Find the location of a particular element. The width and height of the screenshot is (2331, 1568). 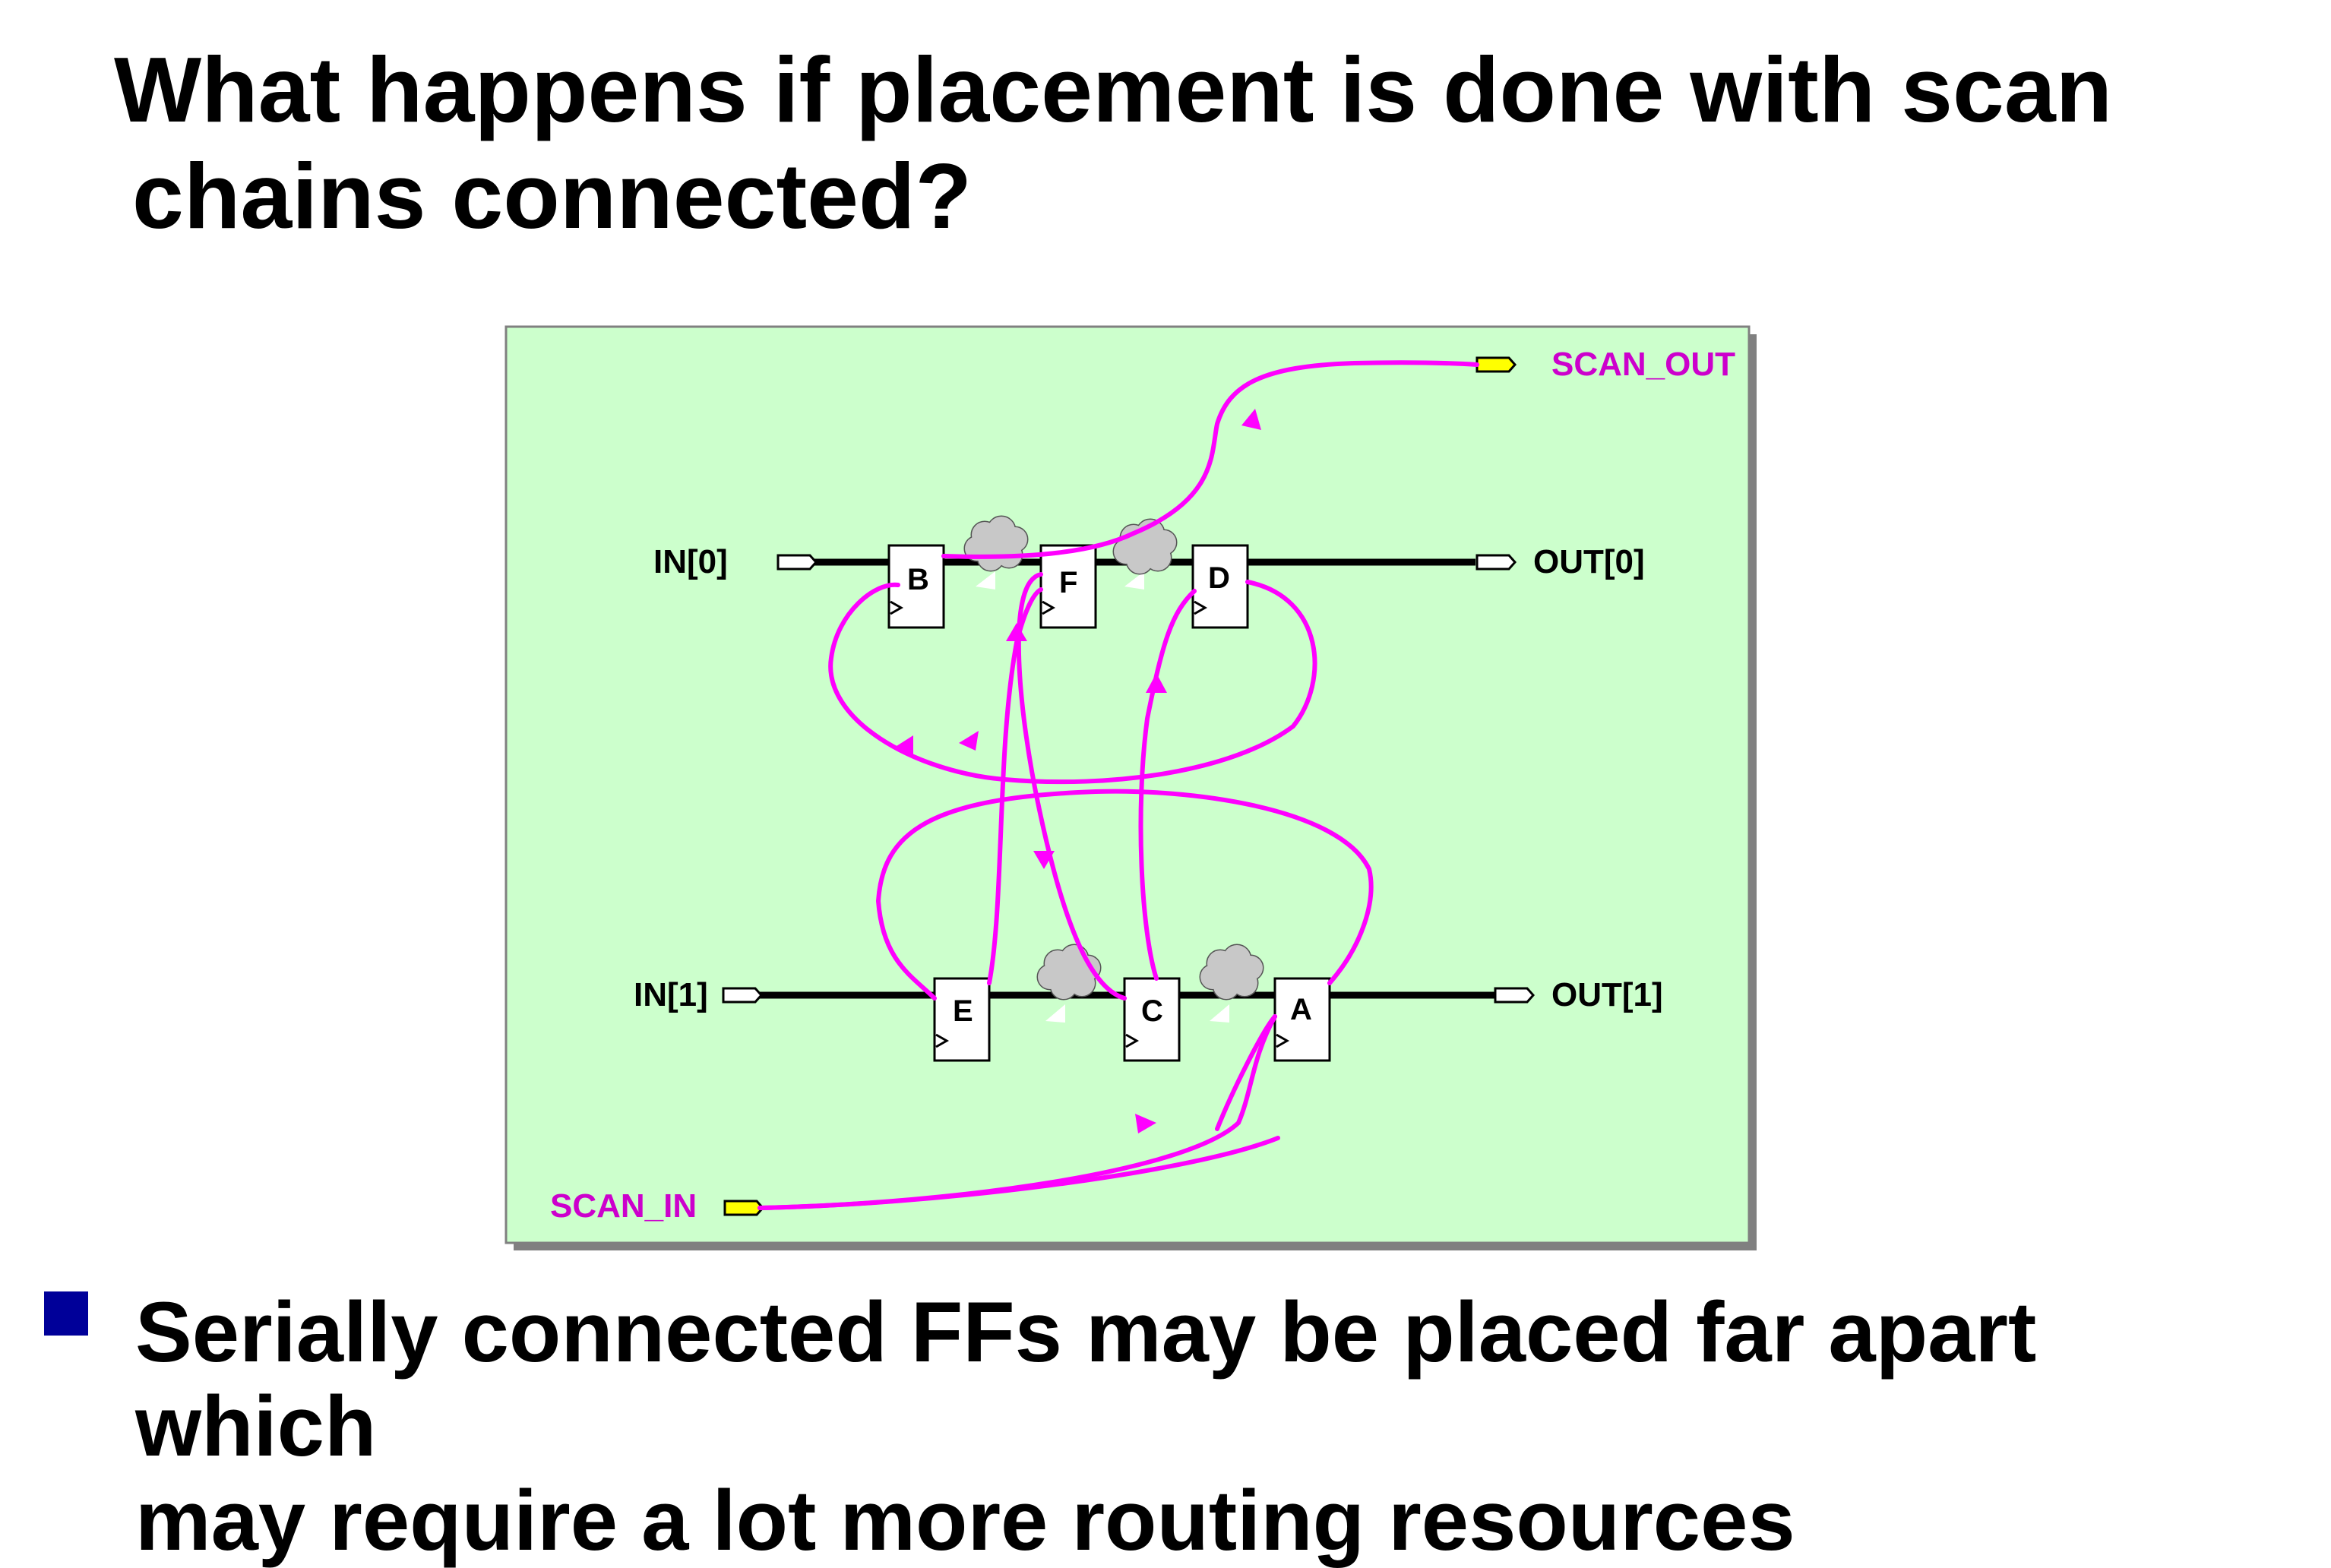

in1-label: IN[1] is located at coordinates (671, 994).